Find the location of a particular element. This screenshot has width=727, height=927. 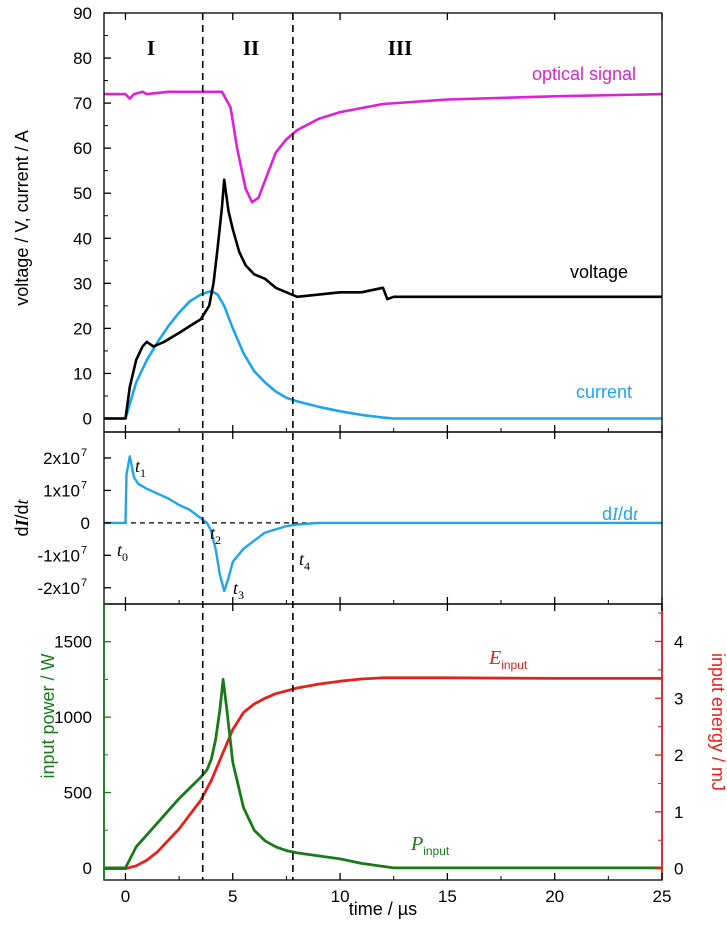

y-tick-label-top: 30 is located at coordinates (82, 283).